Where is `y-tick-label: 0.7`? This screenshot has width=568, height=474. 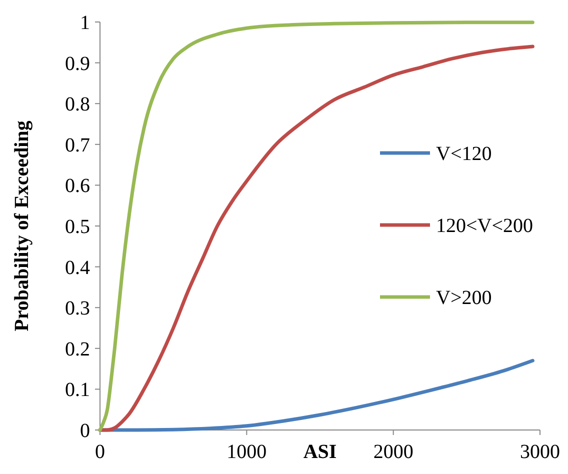 y-tick-label: 0.7 is located at coordinates (77, 145).